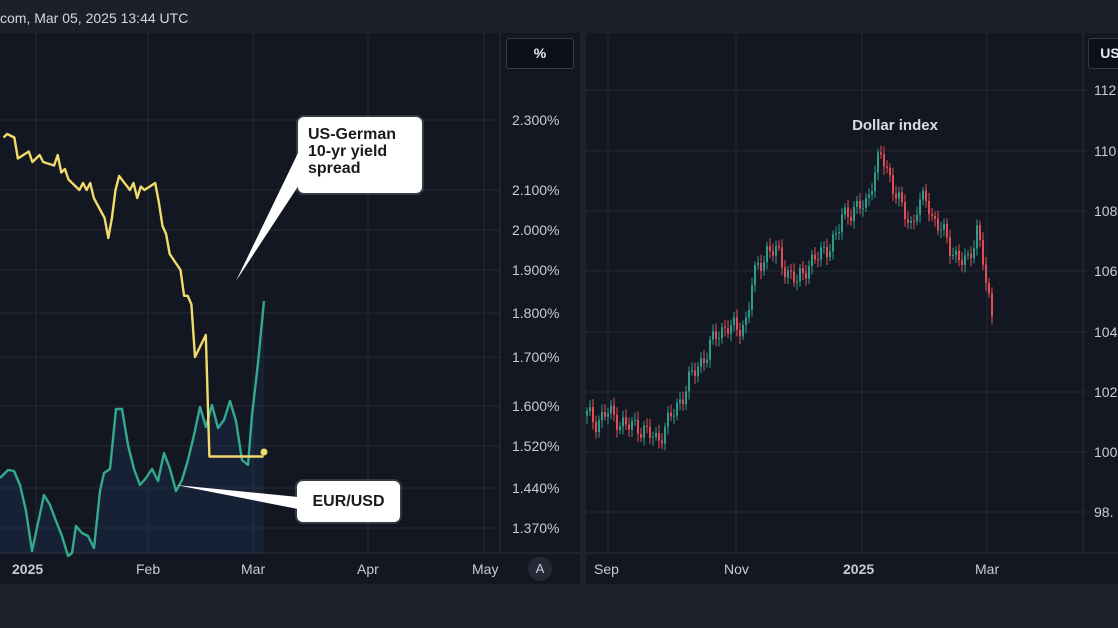  I want to click on right-y-tick-label-6: 100, so click(1106, 452).